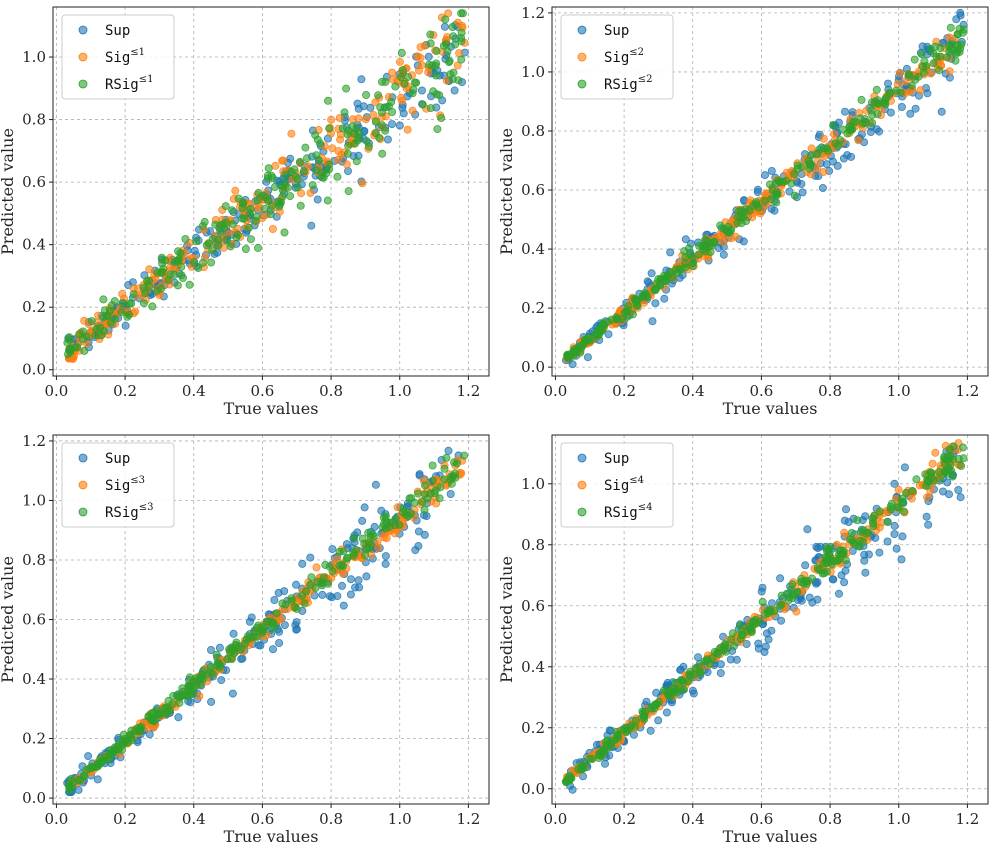  I want to click on x-tick-label: 1.0, so click(899, 819).